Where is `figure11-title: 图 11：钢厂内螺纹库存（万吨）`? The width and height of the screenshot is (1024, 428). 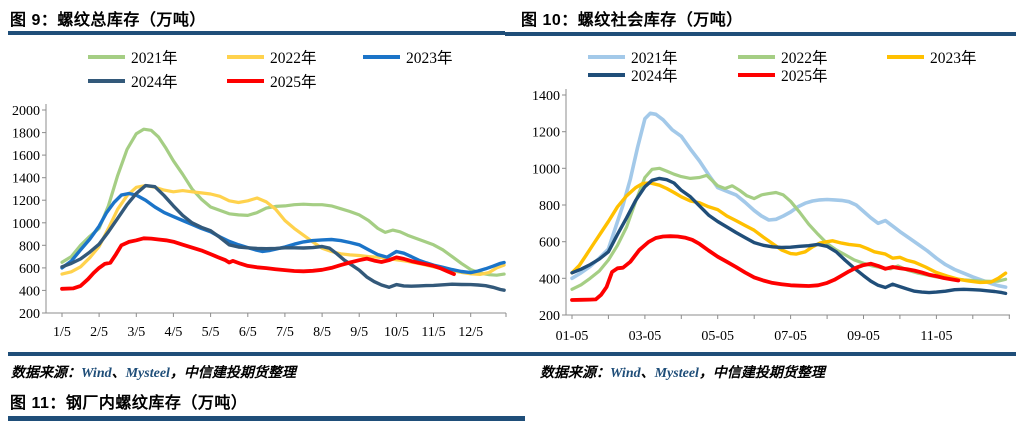
figure11-title: 图 11：钢厂内螺纹库存（万吨） is located at coordinates (129, 403).